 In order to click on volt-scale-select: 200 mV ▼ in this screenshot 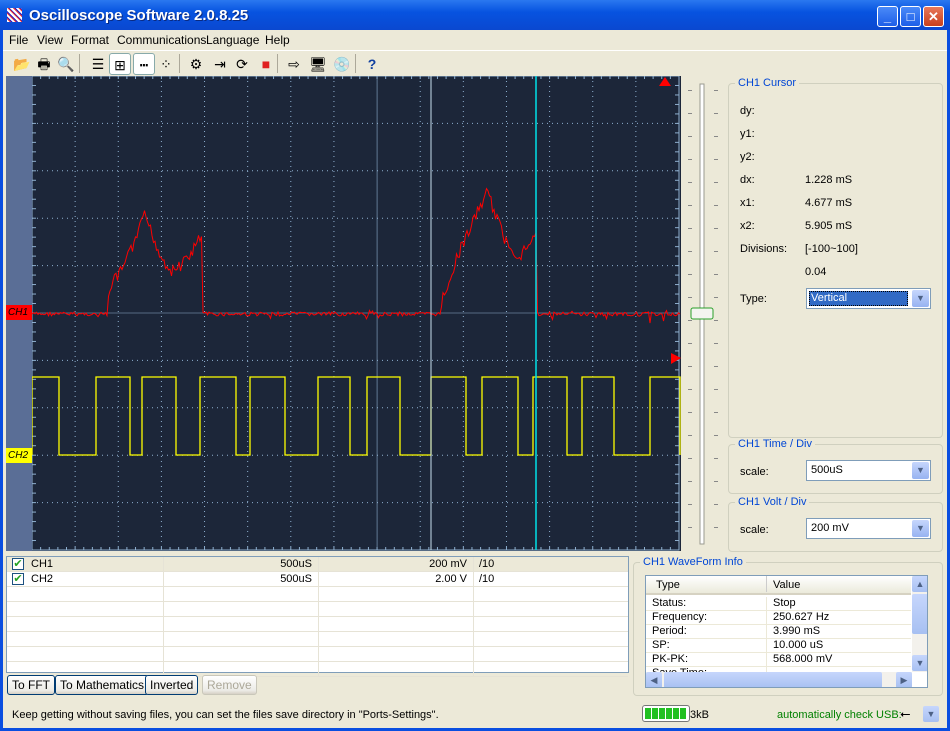, I will do `click(868, 528)`.